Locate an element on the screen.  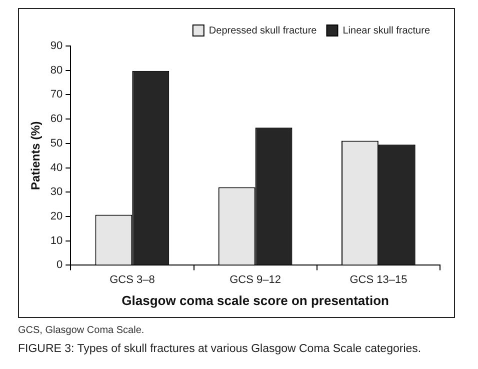
y-tick-label: 10 is located at coordinates (56, 240).